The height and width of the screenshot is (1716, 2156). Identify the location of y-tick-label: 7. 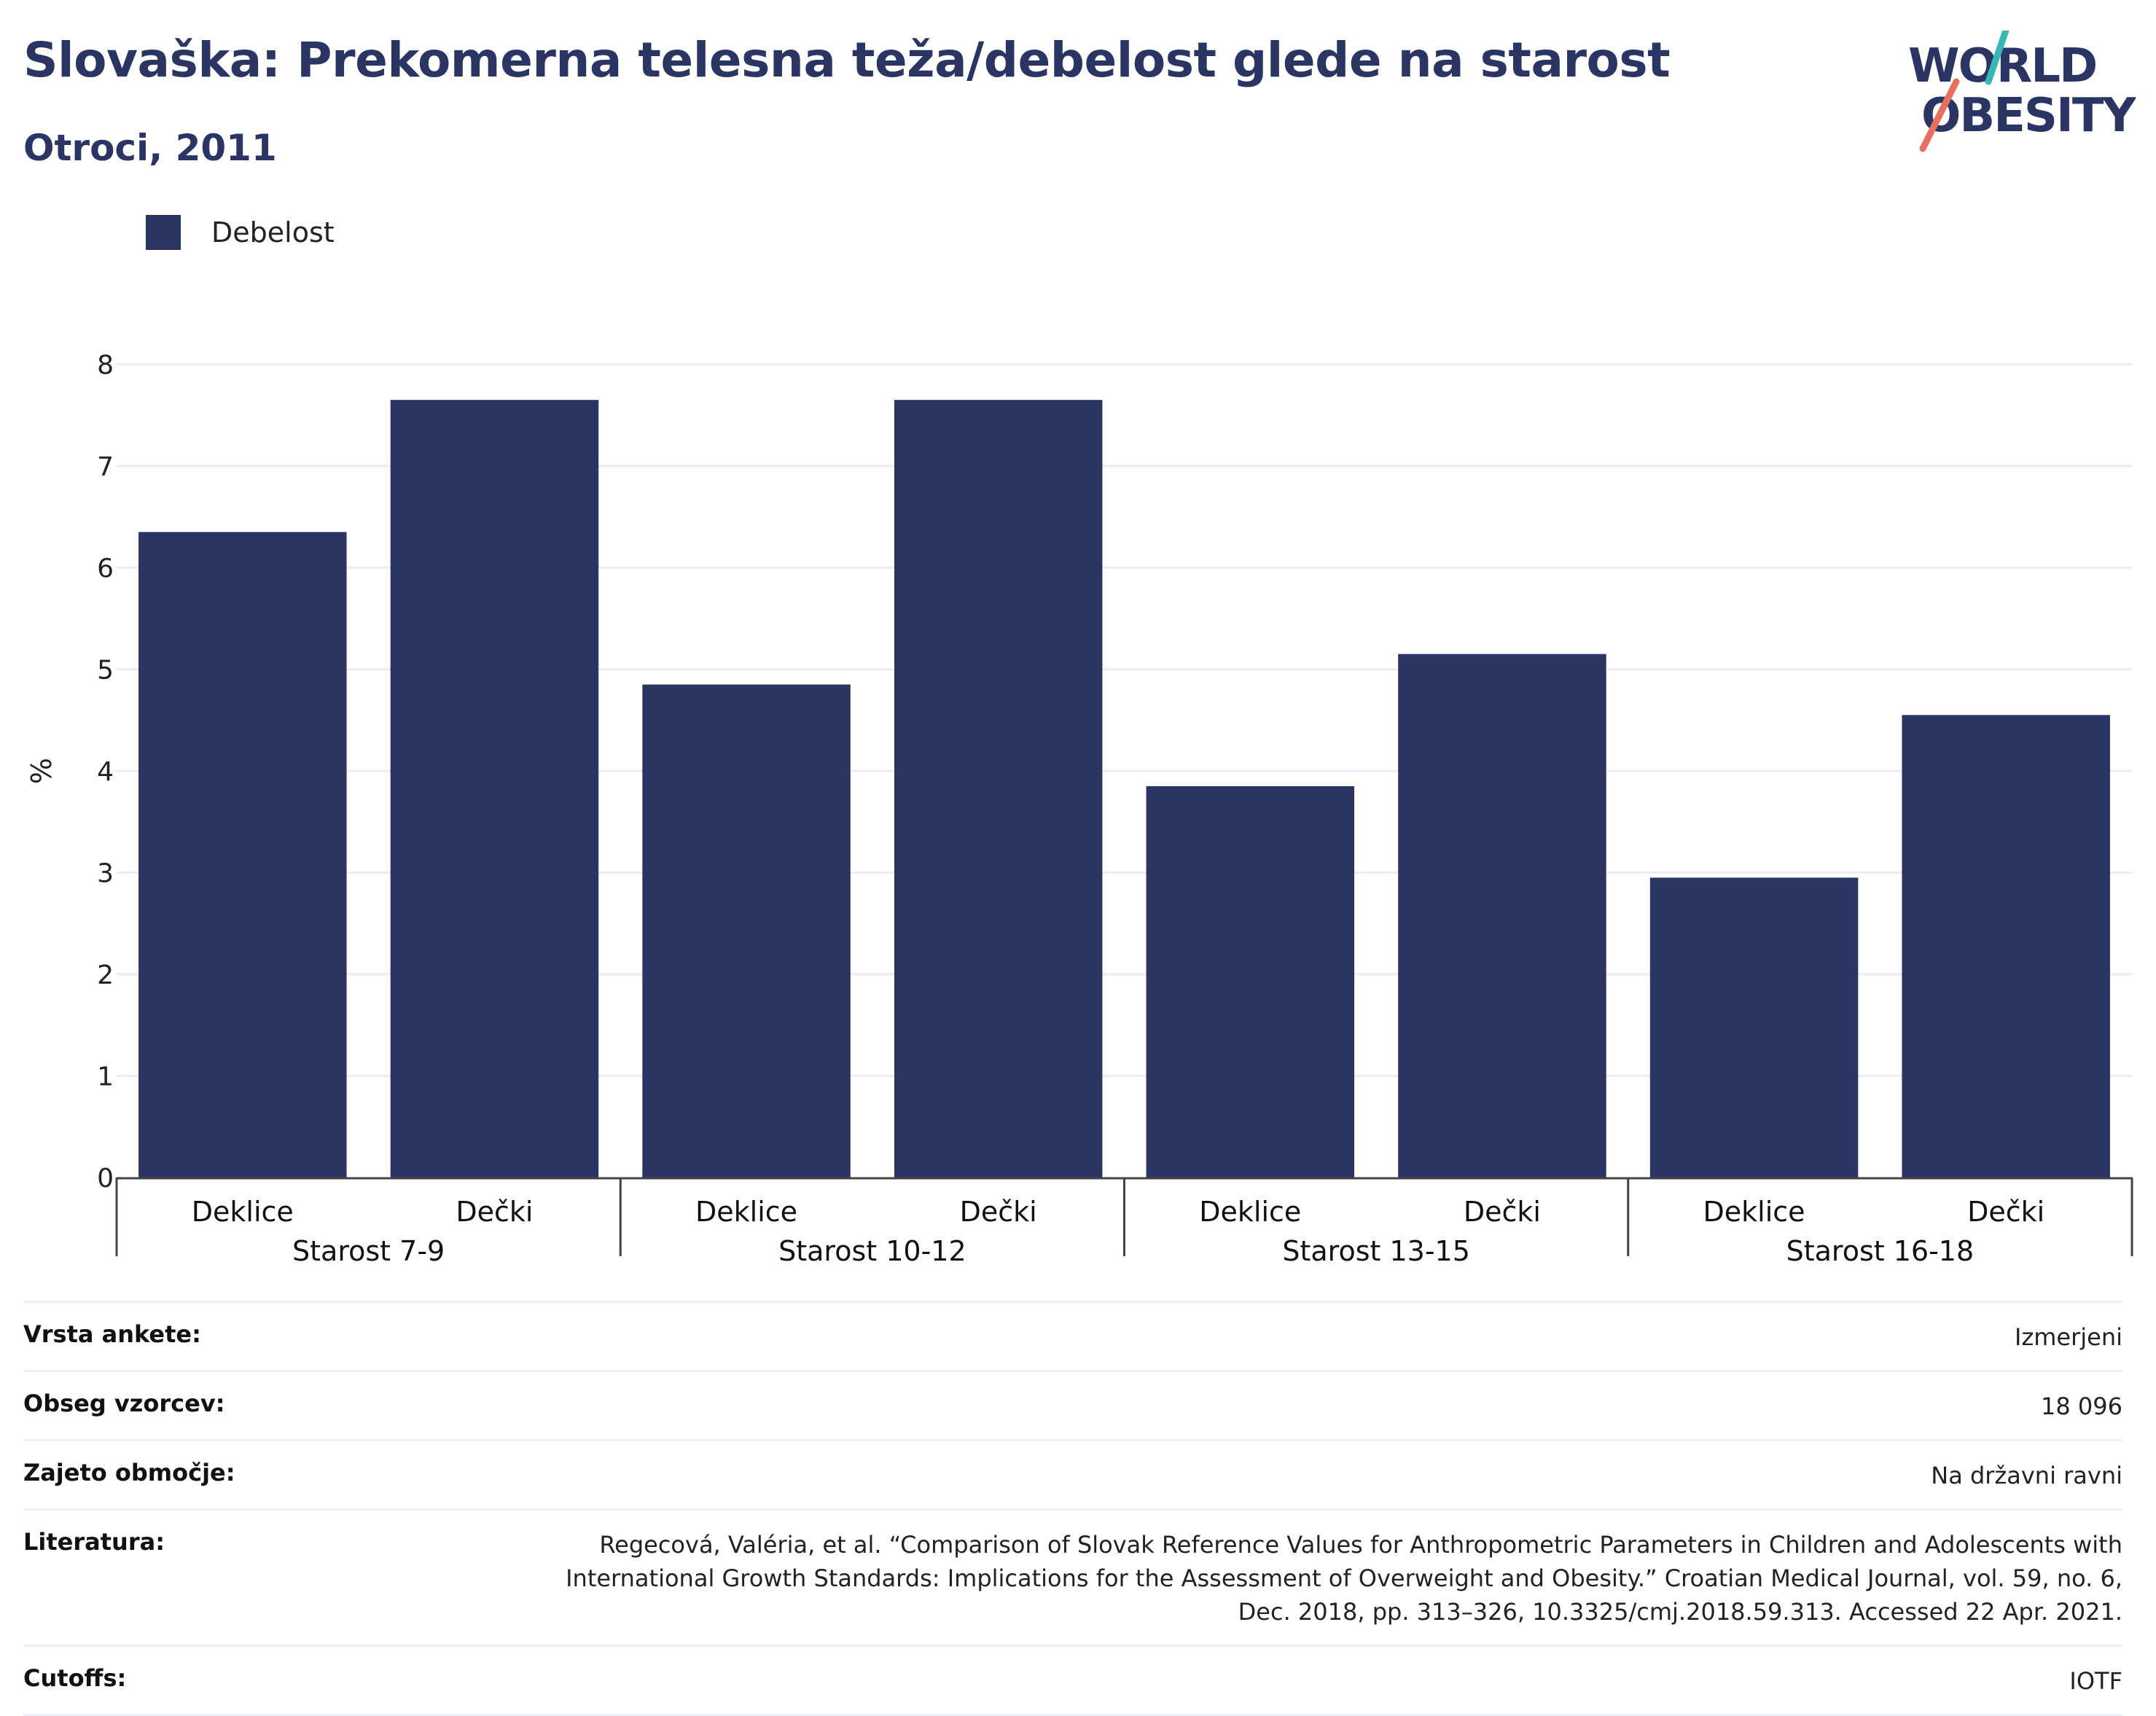
(105, 467).